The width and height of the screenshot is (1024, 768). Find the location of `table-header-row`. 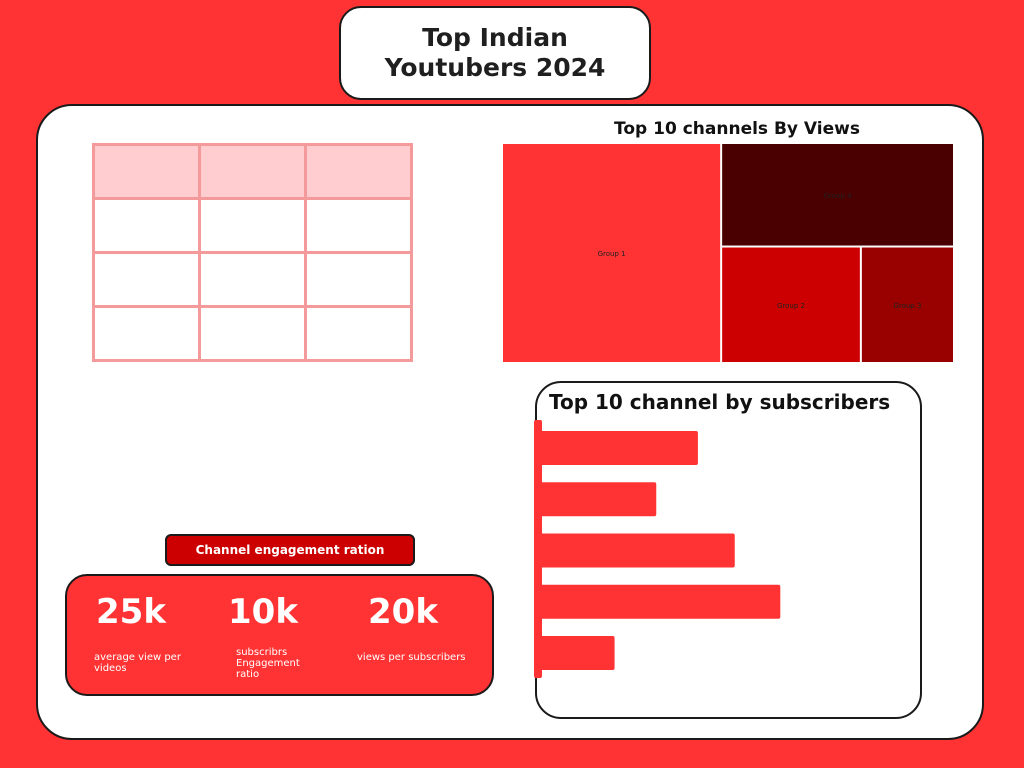

table-header-row is located at coordinates (252, 171).